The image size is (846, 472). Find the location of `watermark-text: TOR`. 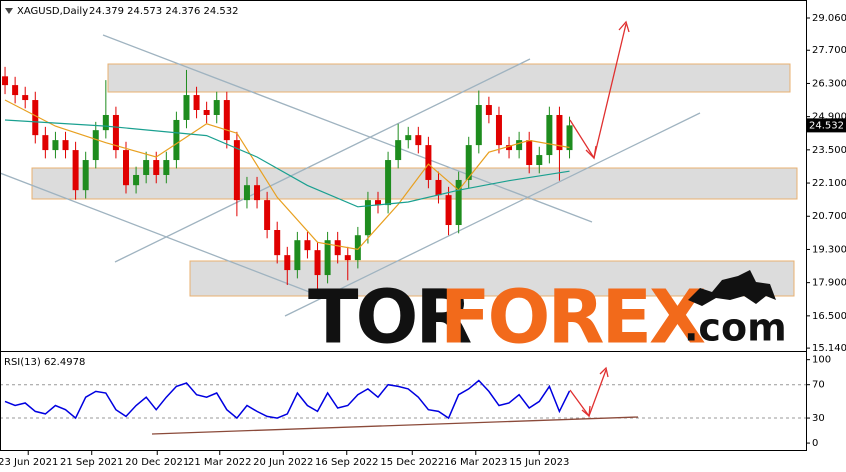

watermark-text: TOR is located at coordinates (389, 318).